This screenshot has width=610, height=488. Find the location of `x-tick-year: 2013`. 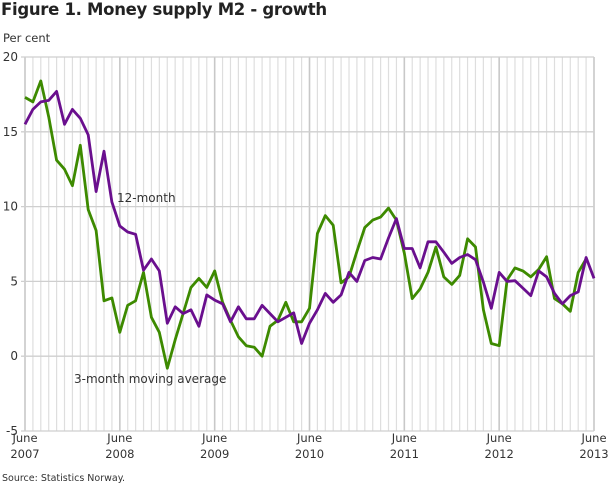

x-tick-year: 2013 is located at coordinates (593, 454).